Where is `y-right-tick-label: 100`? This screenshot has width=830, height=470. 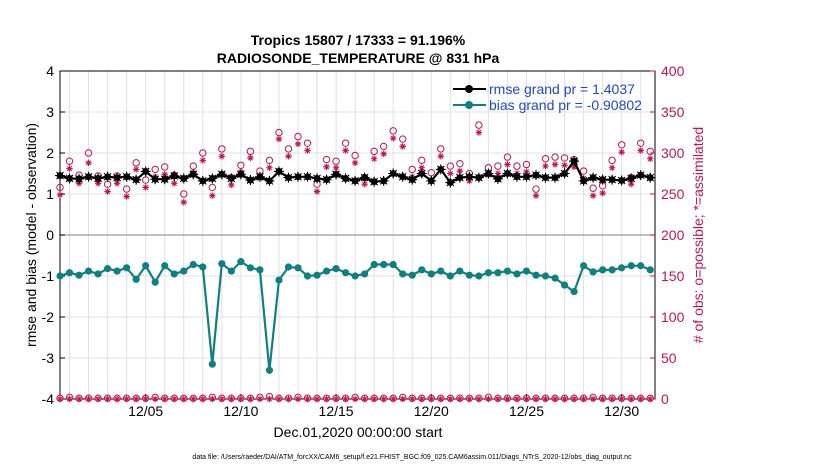
y-right-tick-label: 100 is located at coordinates (673, 317).